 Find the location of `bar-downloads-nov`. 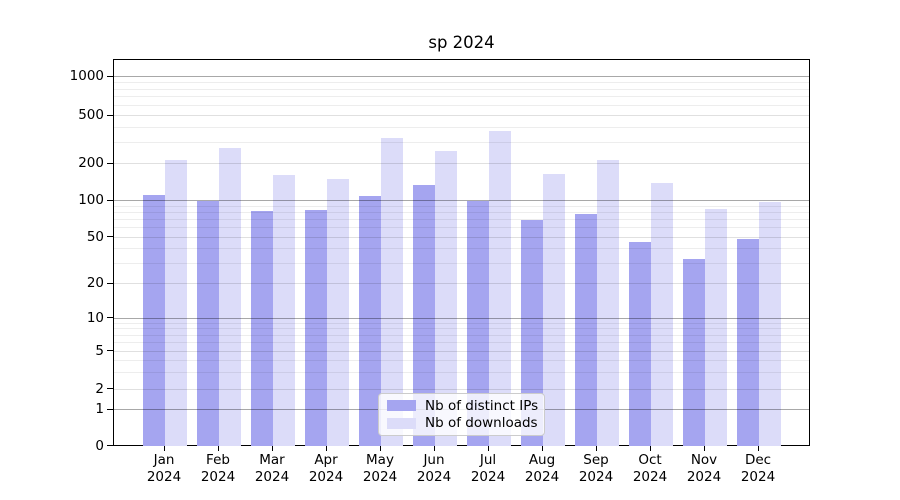

bar-downloads-nov is located at coordinates (716, 327).